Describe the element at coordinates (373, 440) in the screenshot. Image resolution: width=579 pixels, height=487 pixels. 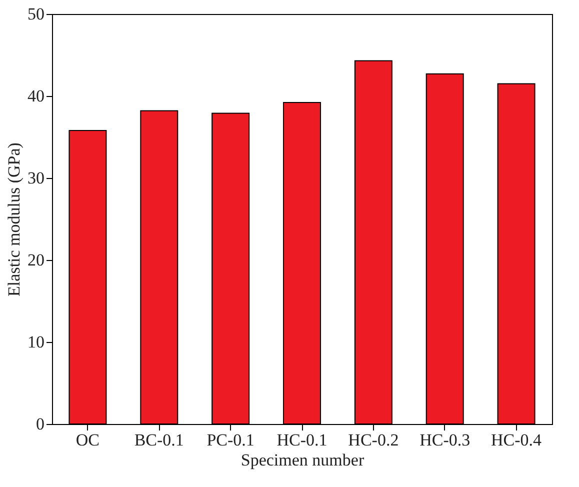
I see `x-tick-label: HC-0.2` at that location.